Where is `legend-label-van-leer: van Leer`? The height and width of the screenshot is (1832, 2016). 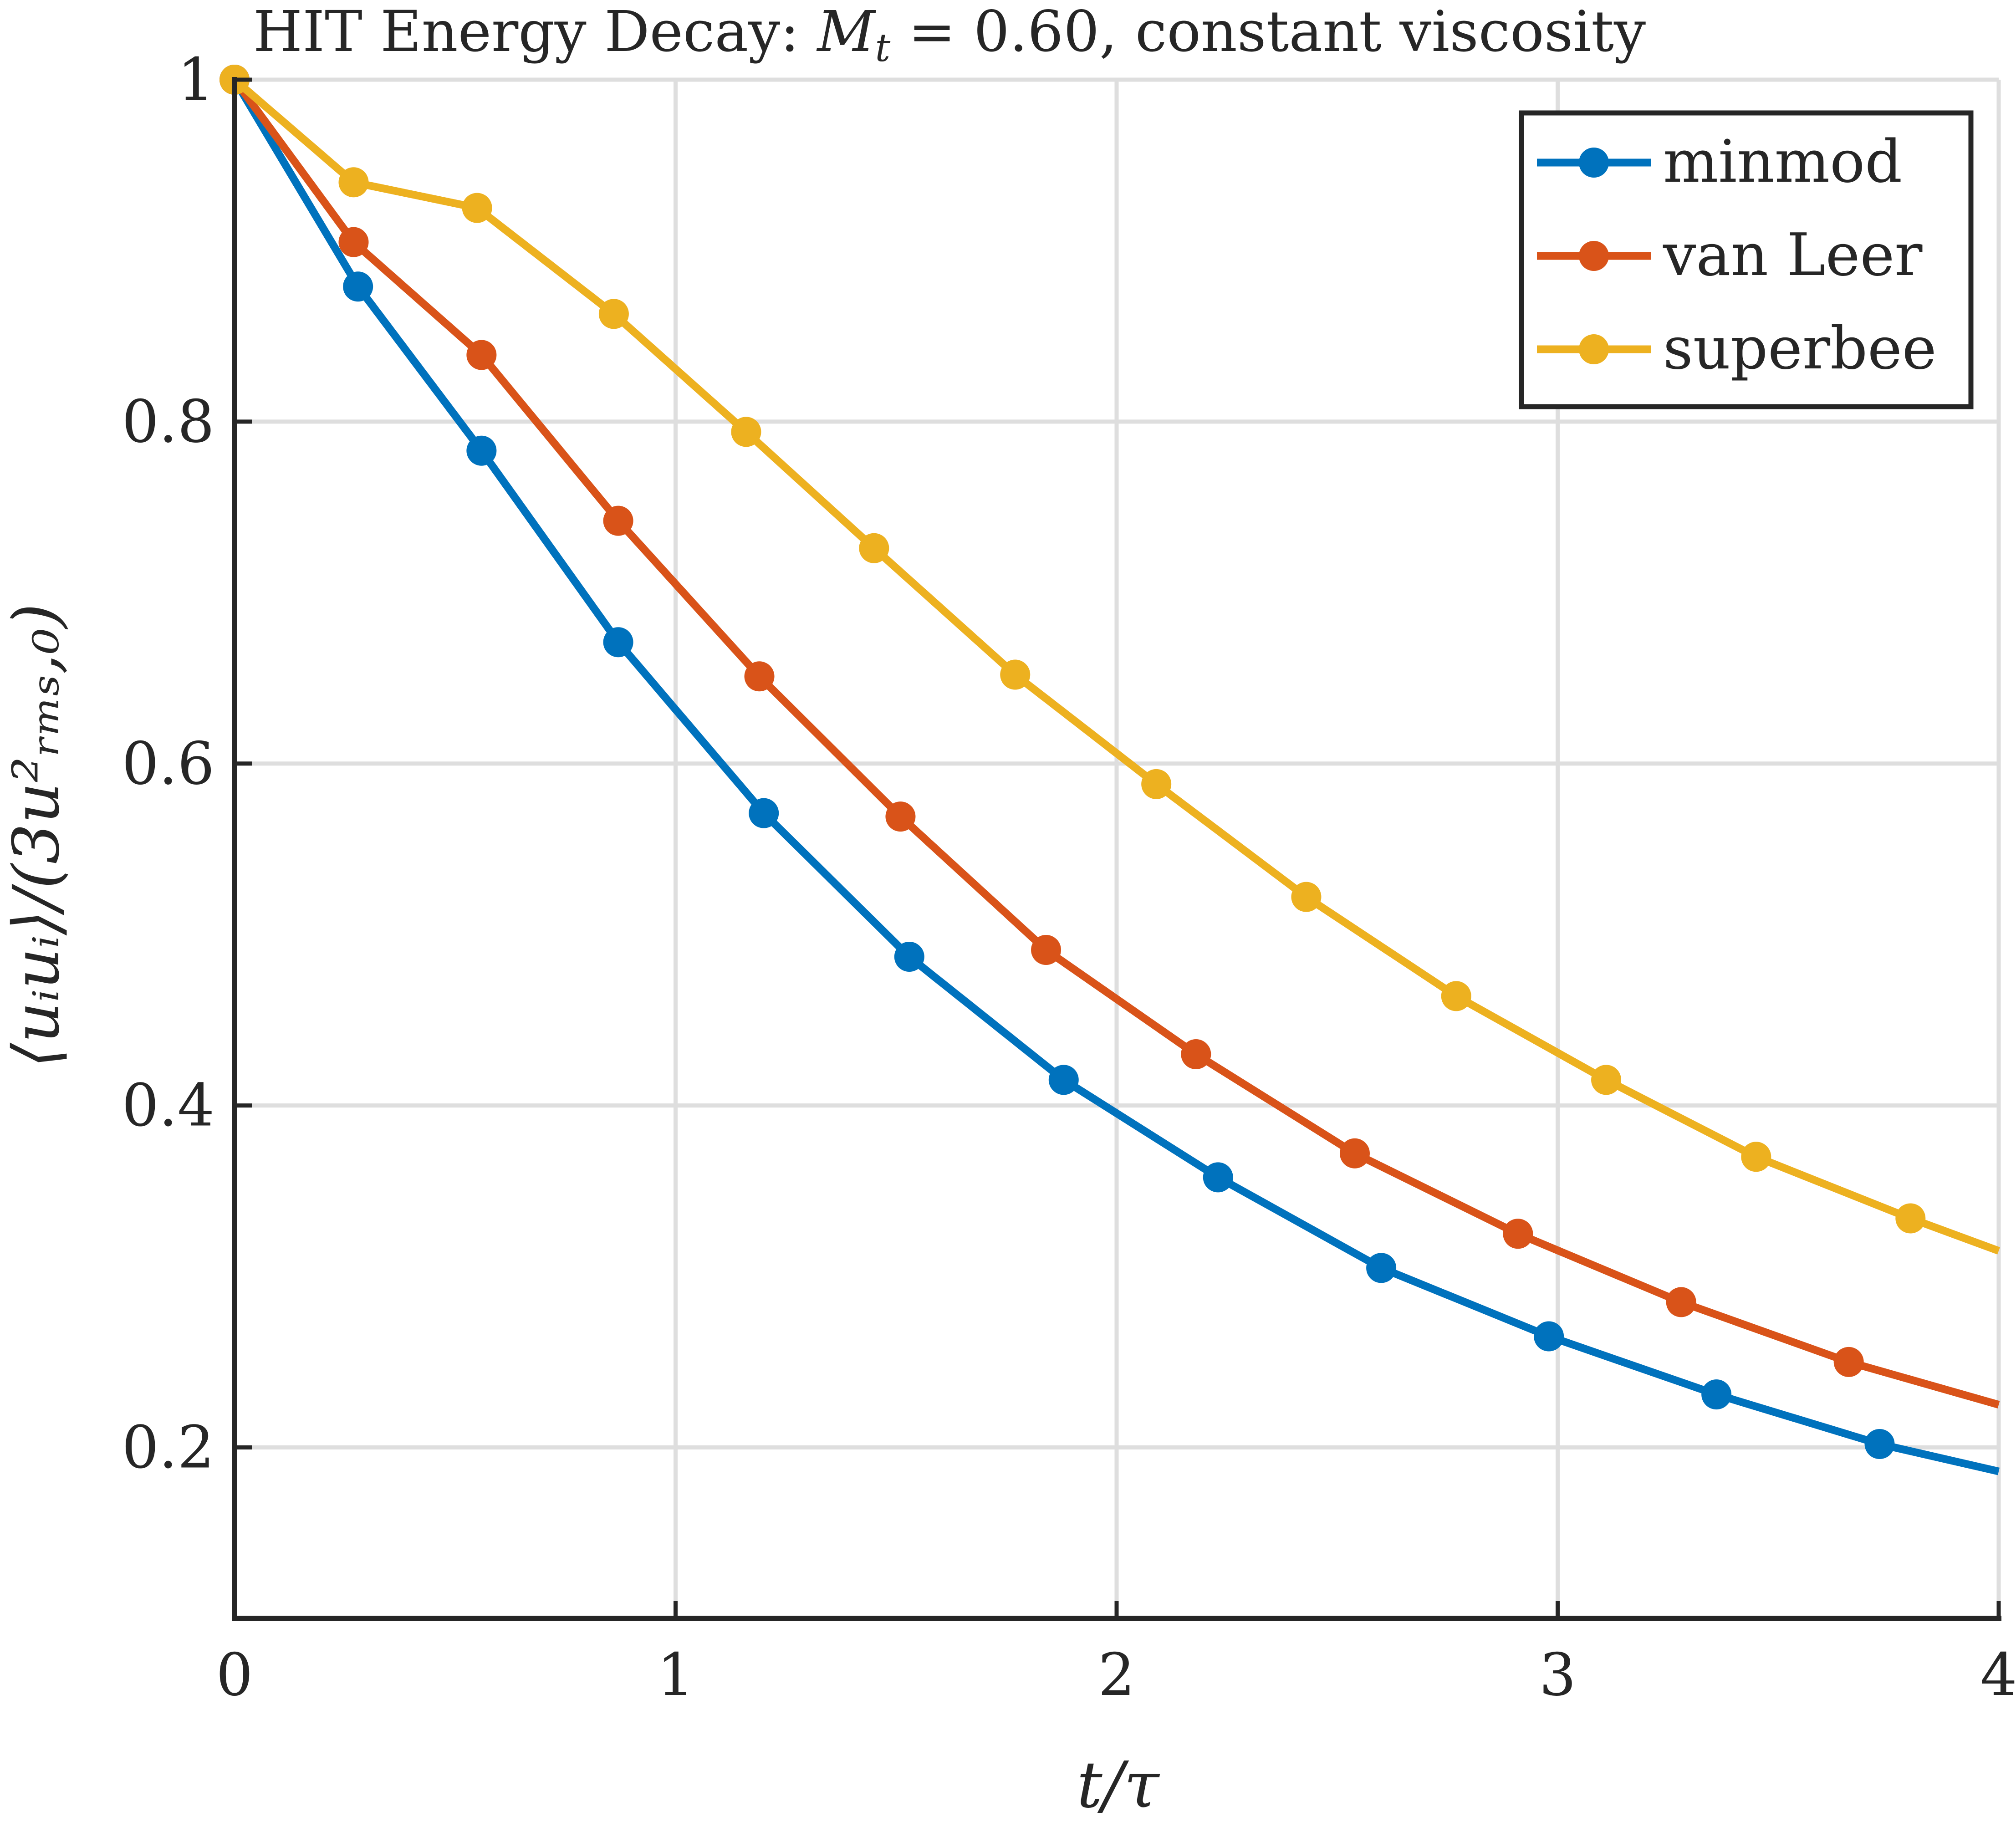 legend-label-van-leer: van Leer is located at coordinates (1793, 255).